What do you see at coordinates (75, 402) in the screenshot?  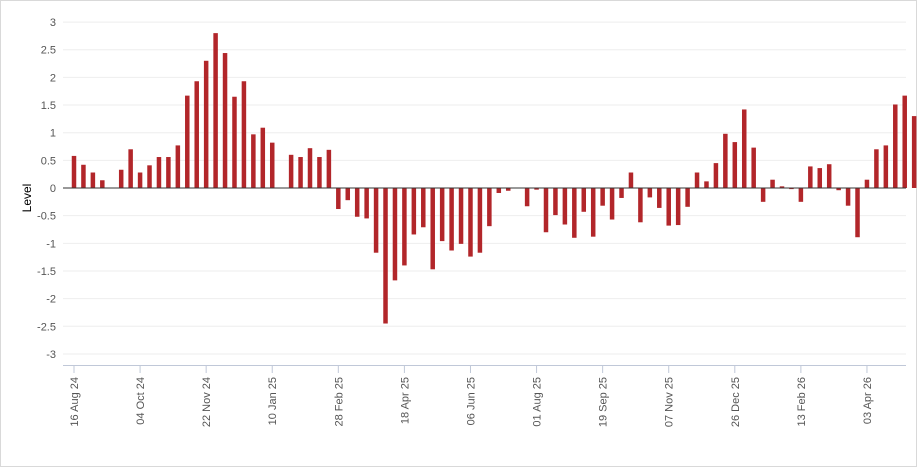 I see `x-tick-label: 16 Aug 24` at bounding box center [75, 402].